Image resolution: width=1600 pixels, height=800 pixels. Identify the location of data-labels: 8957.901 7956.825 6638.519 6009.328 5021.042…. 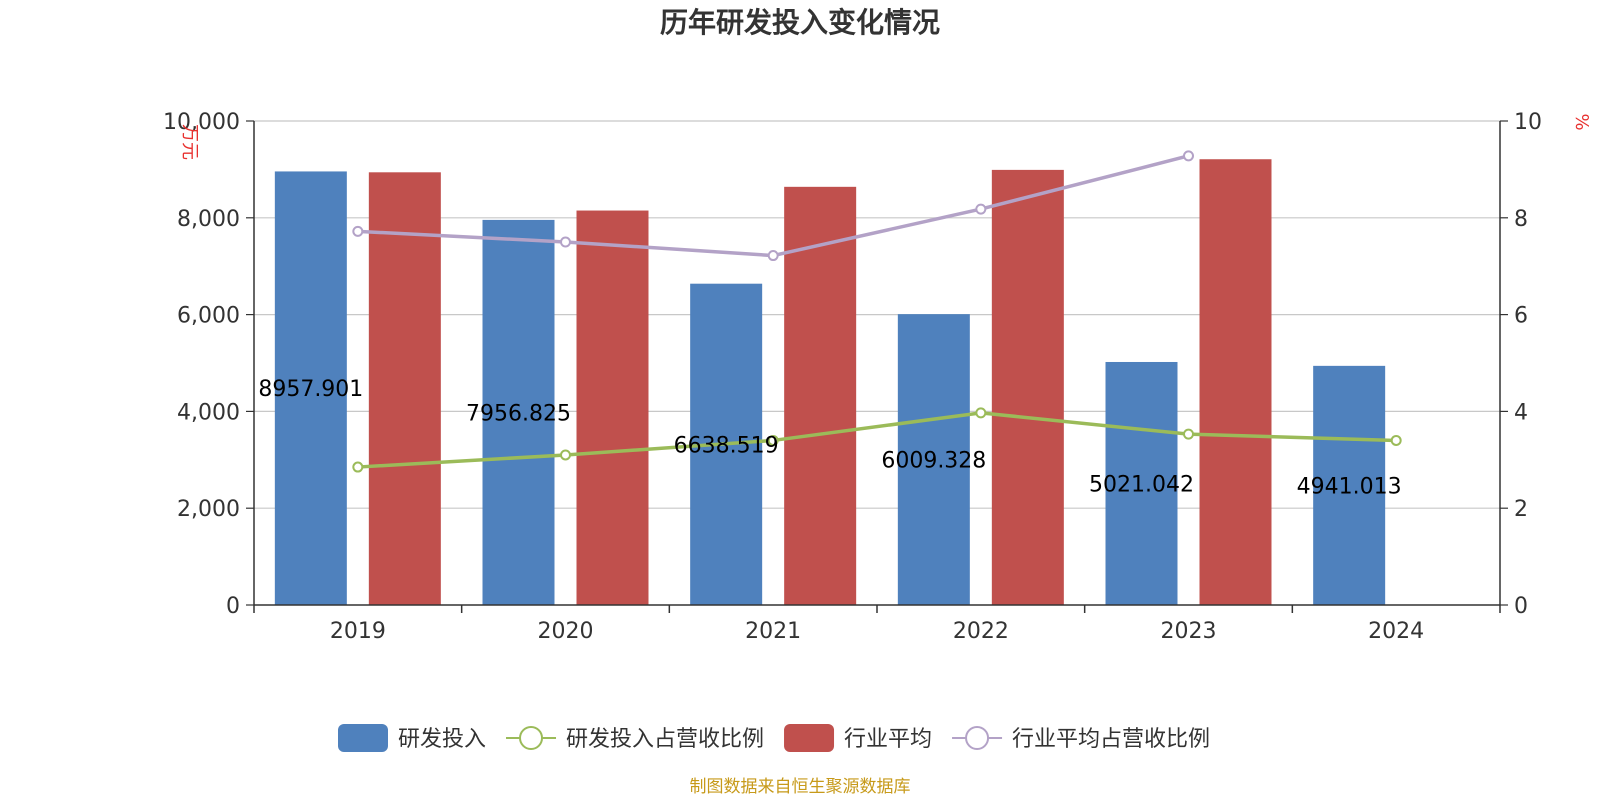
(829, 438).